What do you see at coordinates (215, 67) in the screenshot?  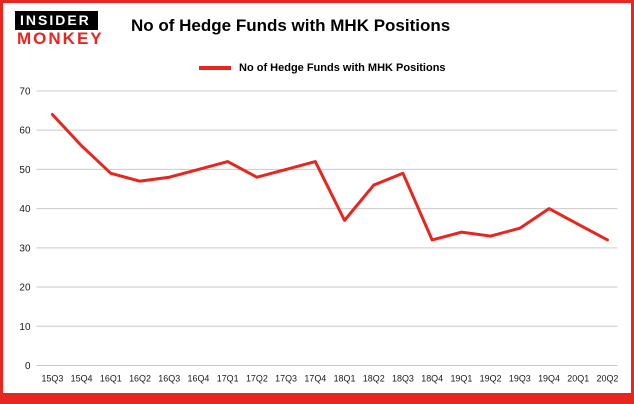 I see `legend-line-swatch` at bounding box center [215, 67].